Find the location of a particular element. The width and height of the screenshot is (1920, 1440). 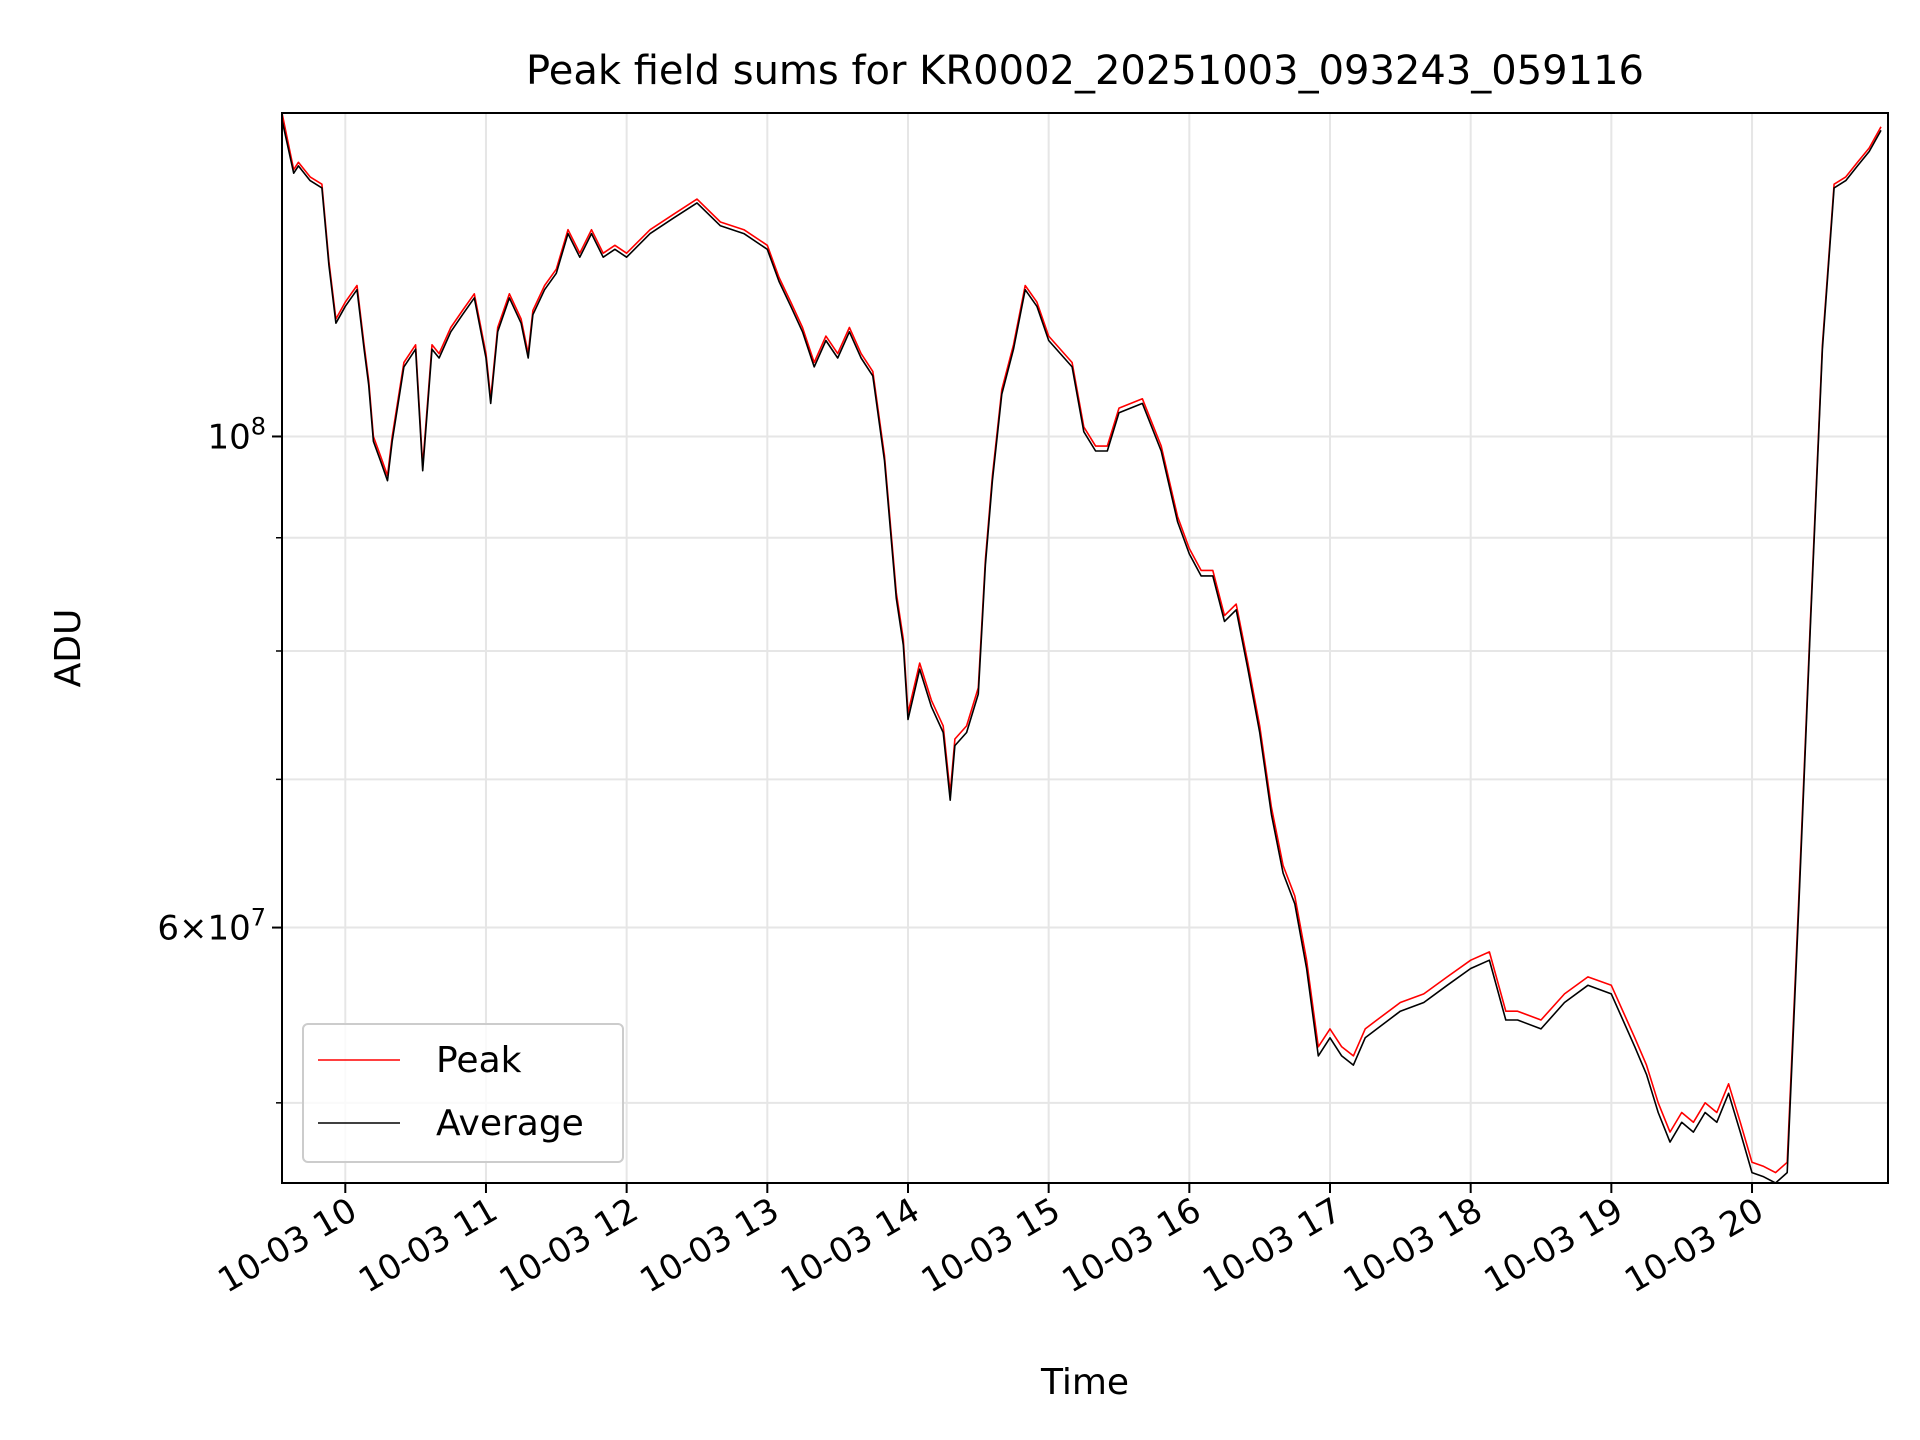

y-tick-label: 108 is located at coordinates (236, 434).